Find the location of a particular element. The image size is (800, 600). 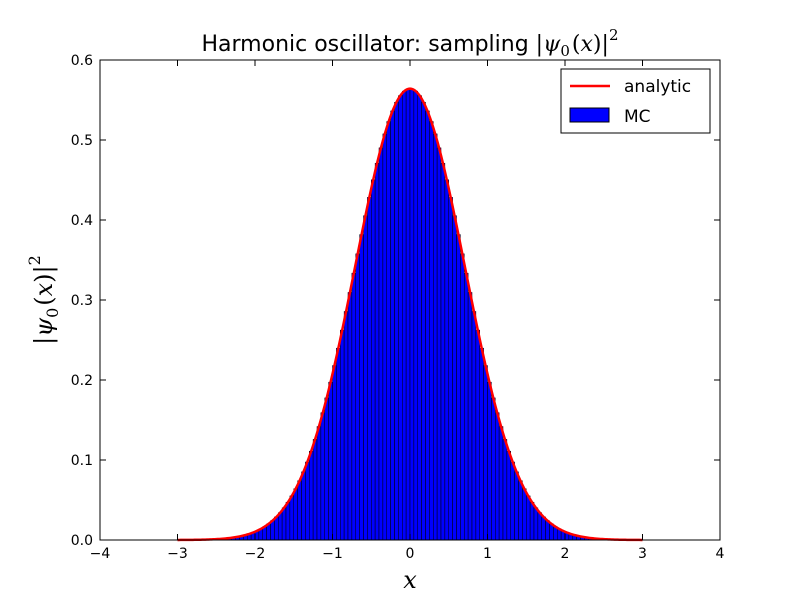

y-tick-label: 0.3 is located at coordinates (82, 301).